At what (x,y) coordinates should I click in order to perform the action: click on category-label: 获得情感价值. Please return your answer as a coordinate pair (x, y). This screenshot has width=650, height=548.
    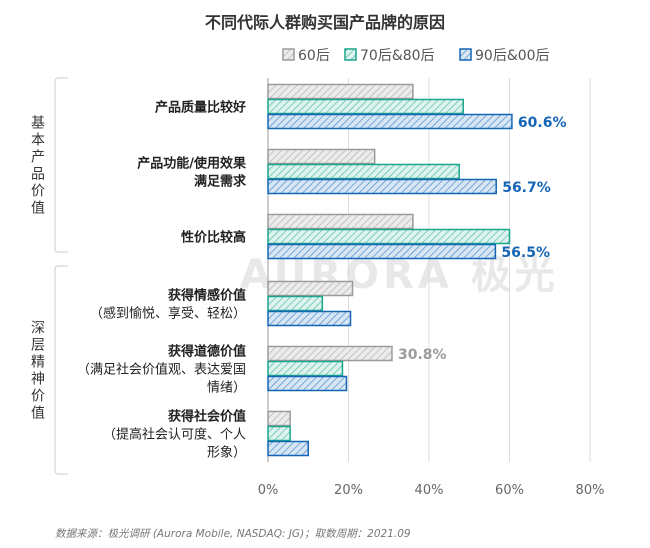
    Looking at the image, I should click on (207, 296).